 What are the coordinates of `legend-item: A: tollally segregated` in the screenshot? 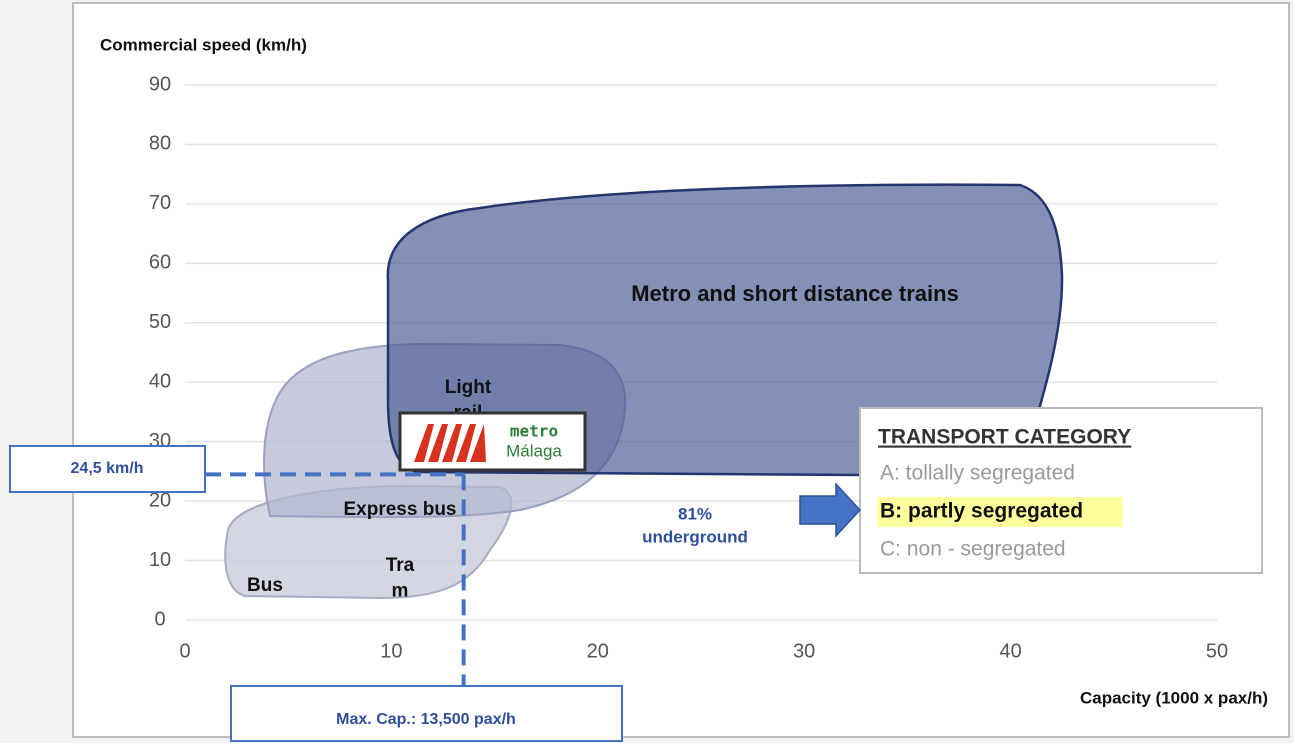 It's located at (977, 473).